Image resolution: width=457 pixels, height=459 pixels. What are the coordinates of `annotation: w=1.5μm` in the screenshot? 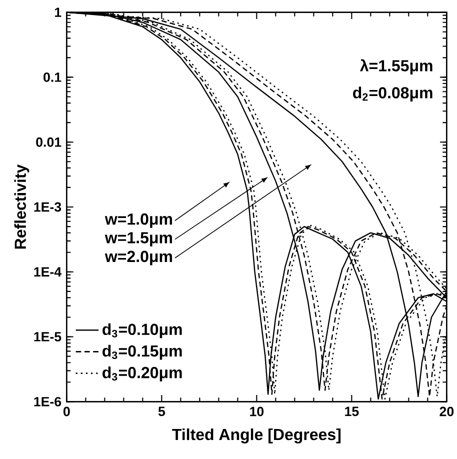 It's located at (138, 239).